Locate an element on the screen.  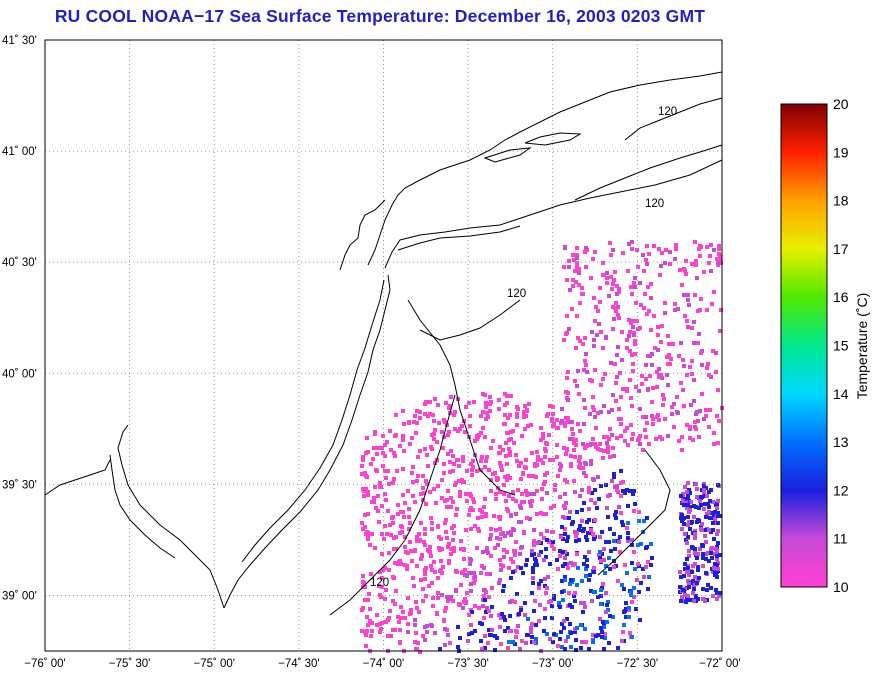
colorbar-tick-label: 11 is located at coordinates (840, 539).